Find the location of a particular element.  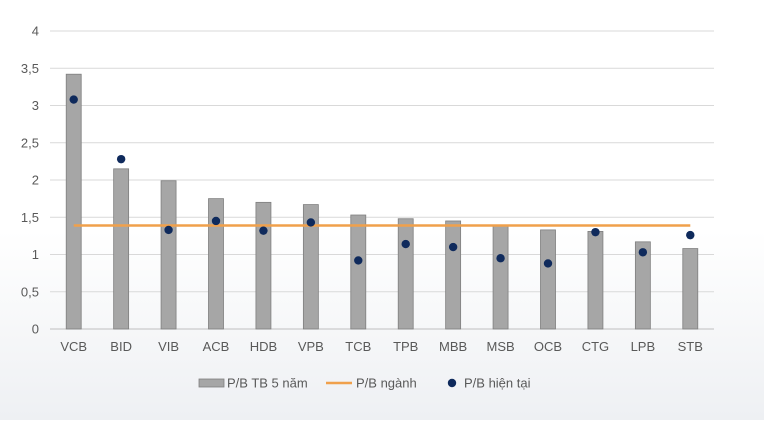

y-tick-label: 2 is located at coordinates (35, 180).